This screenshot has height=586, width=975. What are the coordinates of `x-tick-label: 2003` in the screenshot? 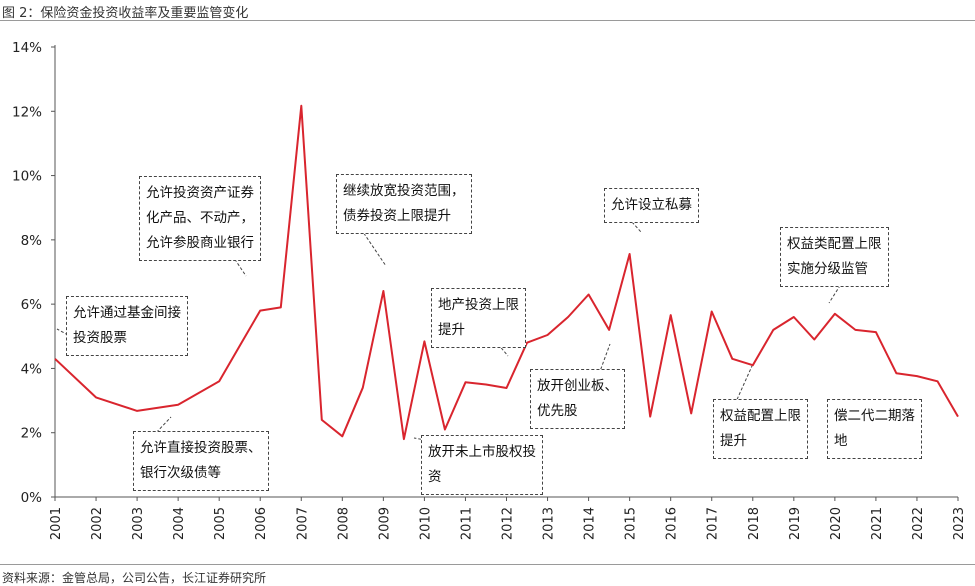 It's located at (138, 523).